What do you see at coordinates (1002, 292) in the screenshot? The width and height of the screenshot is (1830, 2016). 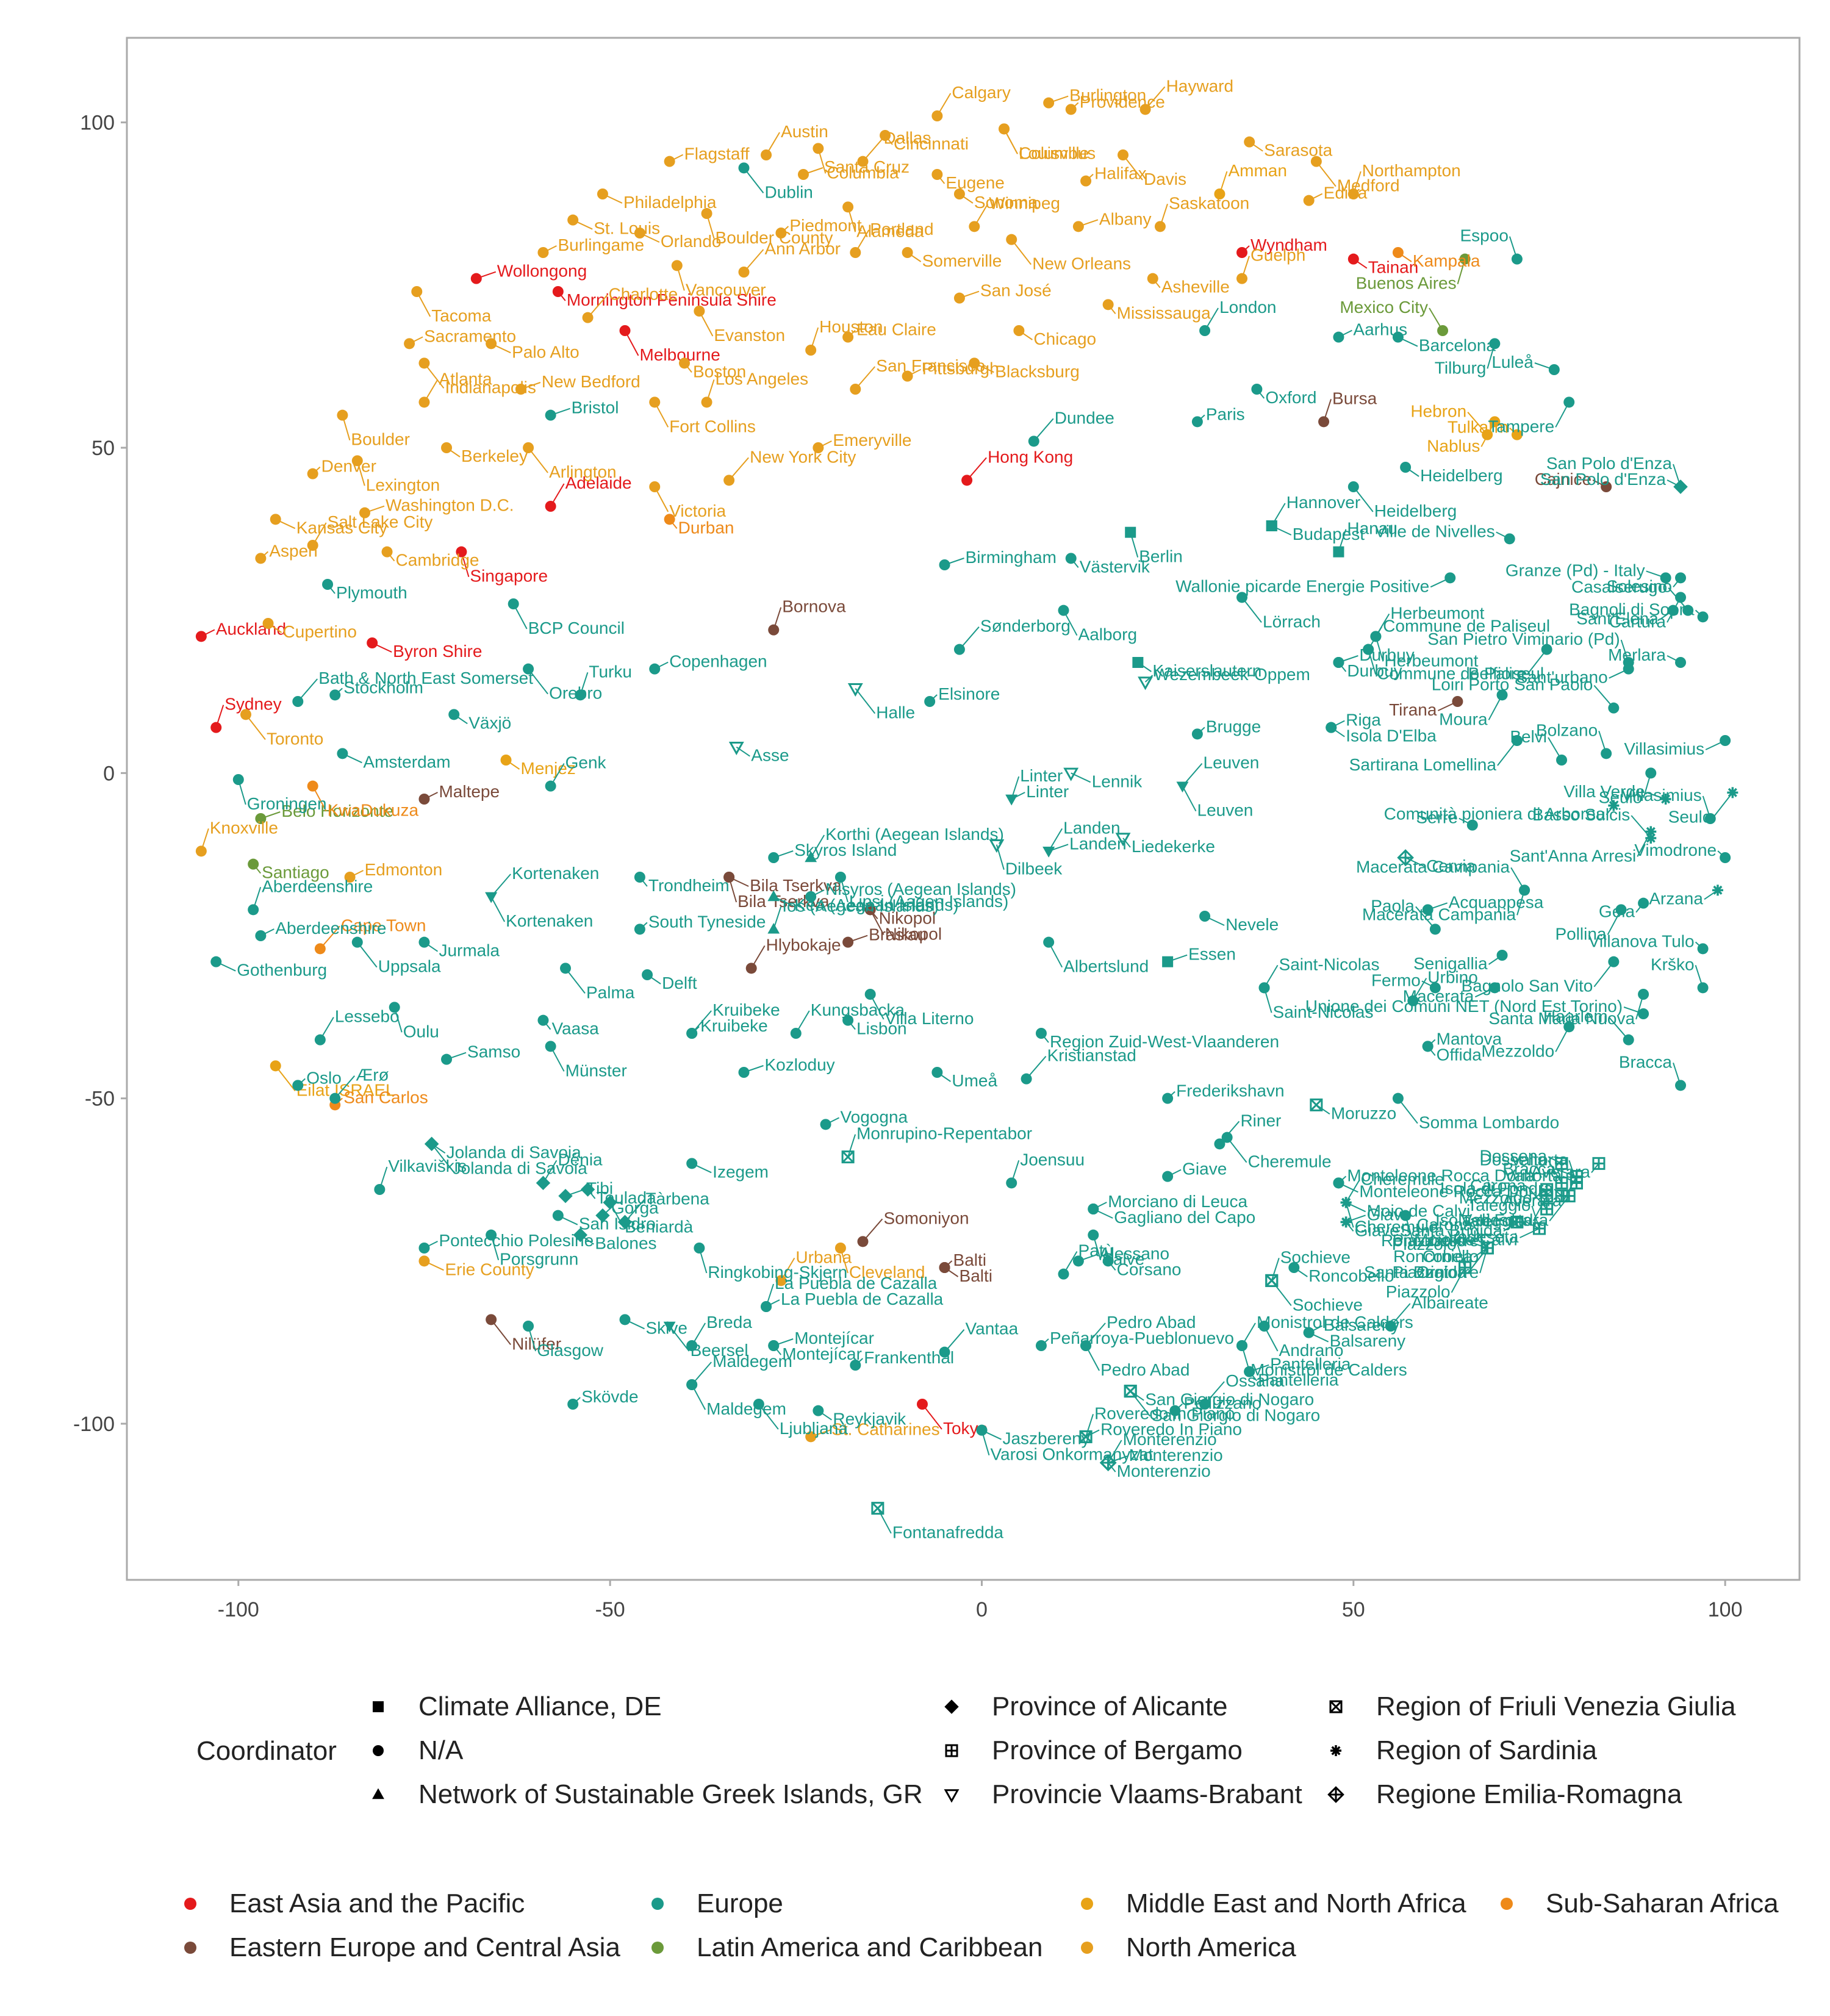 I see `data-point: San José` at bounding box center [1002, 292].